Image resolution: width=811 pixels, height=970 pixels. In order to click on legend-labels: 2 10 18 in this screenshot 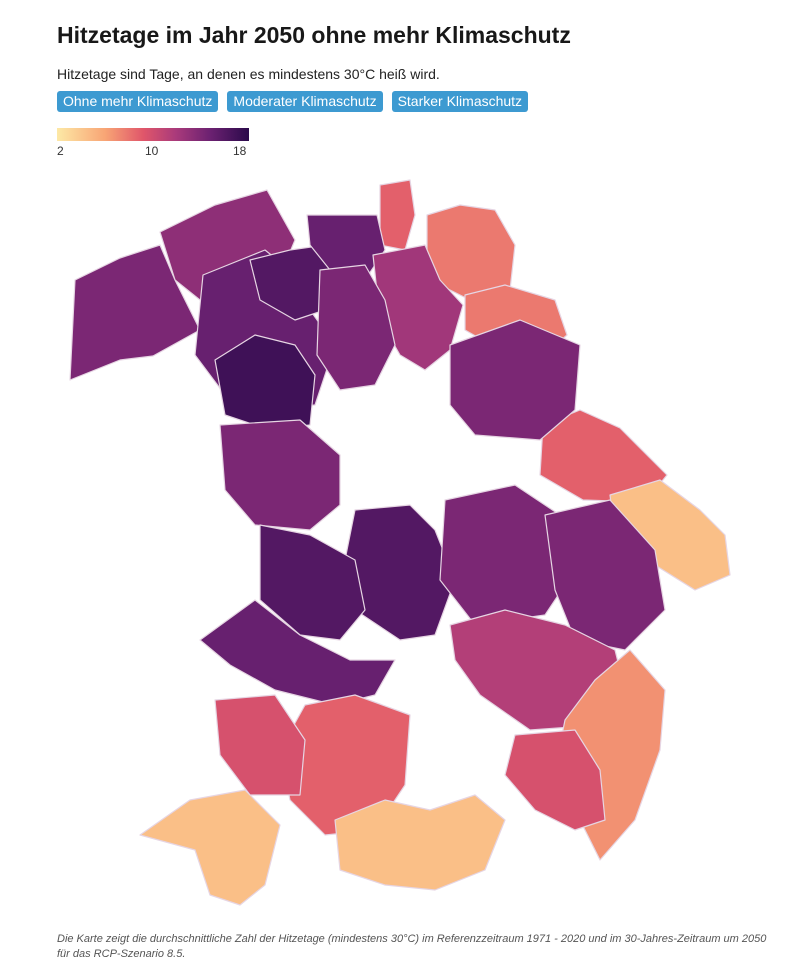, I will do `click(153, 149)`.